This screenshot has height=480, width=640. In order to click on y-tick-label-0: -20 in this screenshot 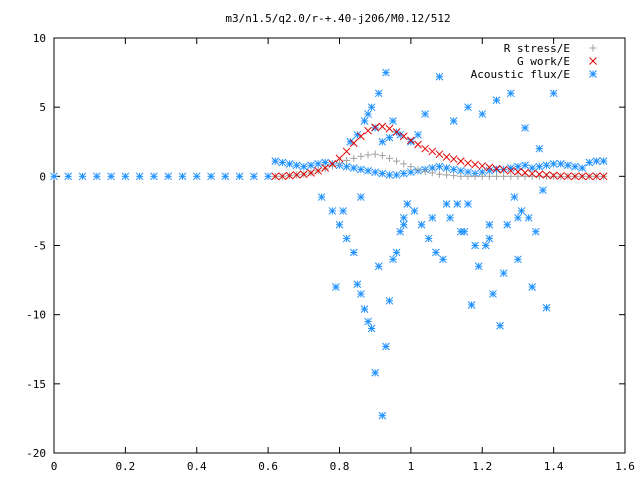, I will do `click(36, 453)`.